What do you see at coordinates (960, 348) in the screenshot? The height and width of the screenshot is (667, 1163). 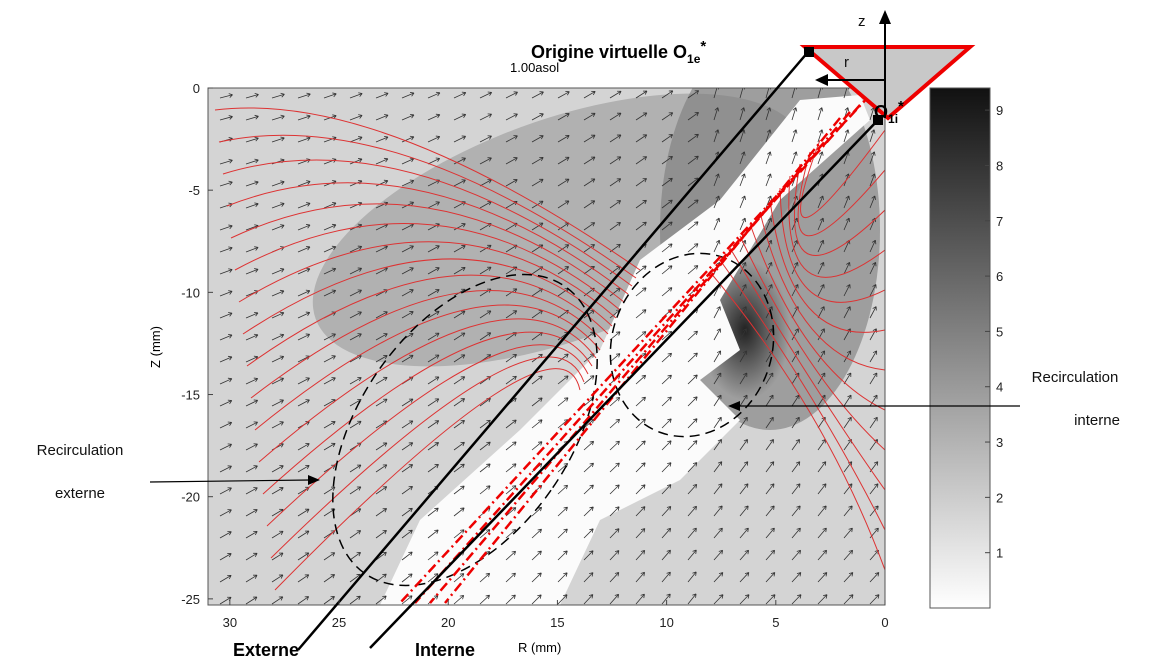 I see `colorbar` at bounding box center [960, 348].